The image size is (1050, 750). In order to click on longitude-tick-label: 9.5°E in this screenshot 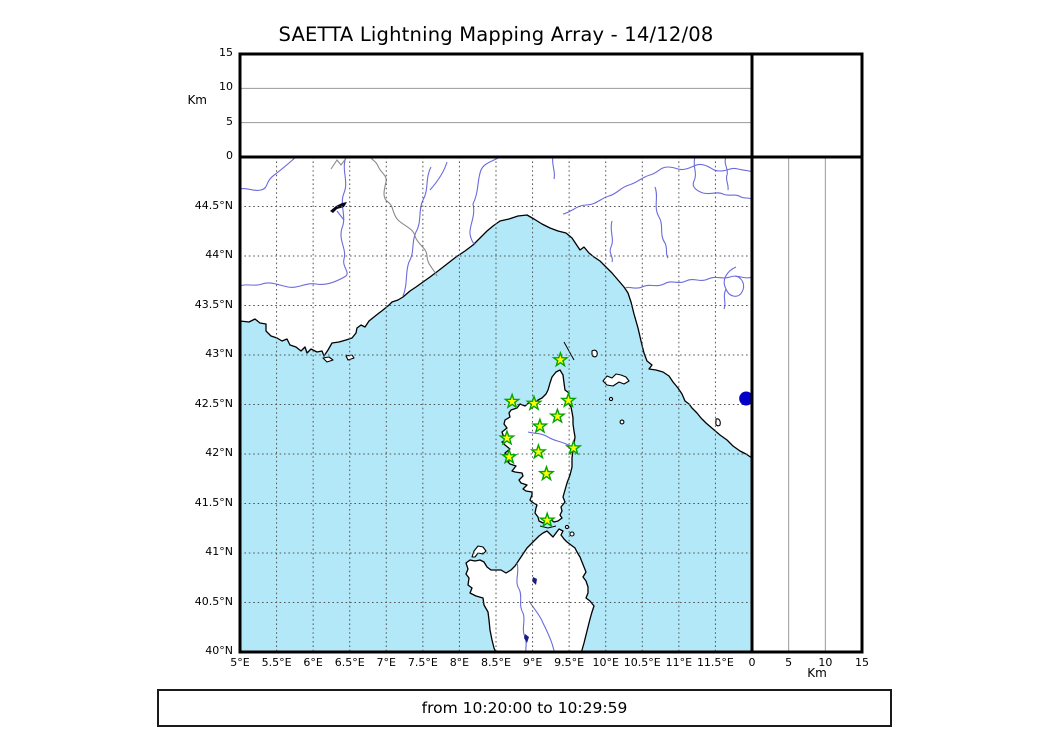, I will do `click(569, 662)`.